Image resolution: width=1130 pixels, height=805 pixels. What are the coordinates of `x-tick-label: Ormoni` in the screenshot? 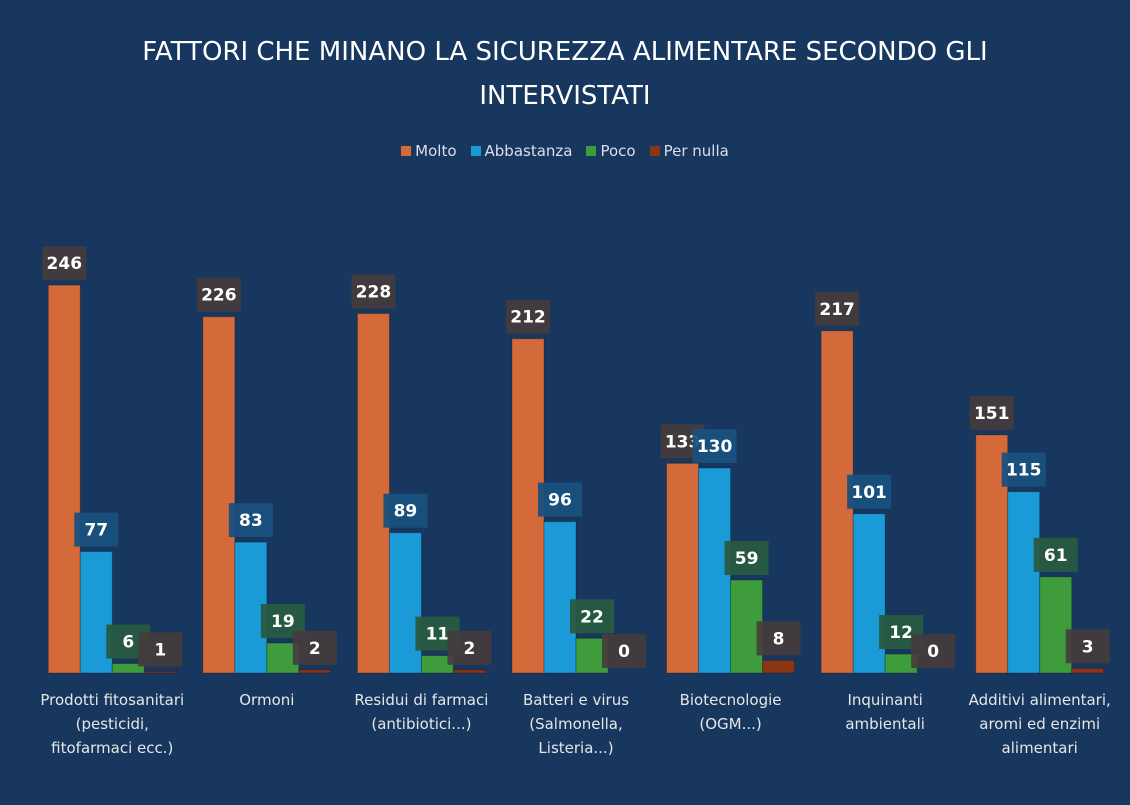 It's located at (267, 700).